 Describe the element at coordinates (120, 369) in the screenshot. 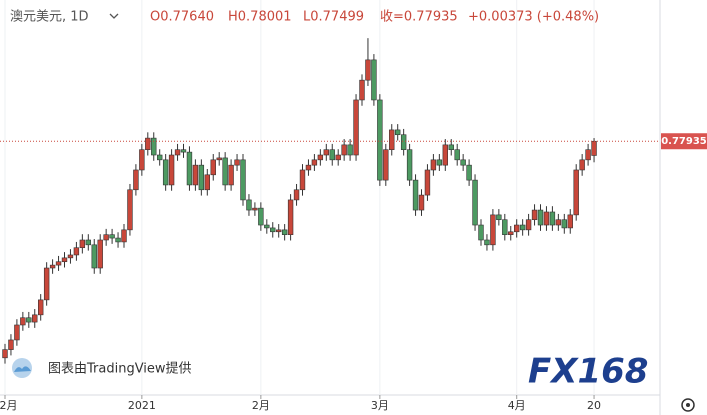

I see `credit: 图表由TradingView提供` at that location.